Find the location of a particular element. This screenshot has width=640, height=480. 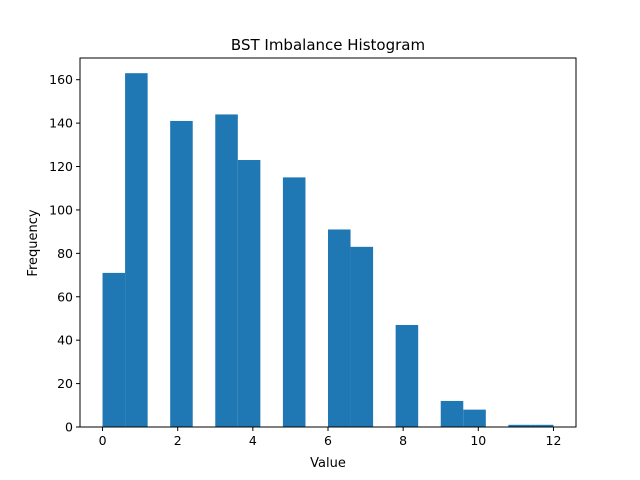

x-tick-label: 0 is located at coordinates (103, 440).